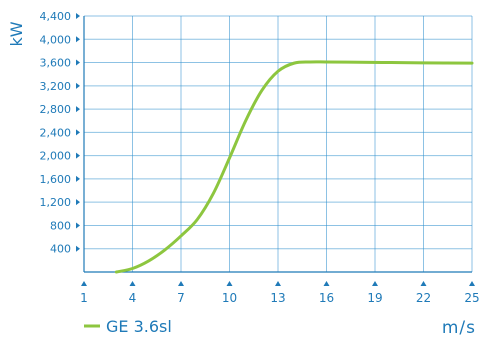 The image size is (479, 339). I want to click on y-tick-label: 400, so click(60, 249).